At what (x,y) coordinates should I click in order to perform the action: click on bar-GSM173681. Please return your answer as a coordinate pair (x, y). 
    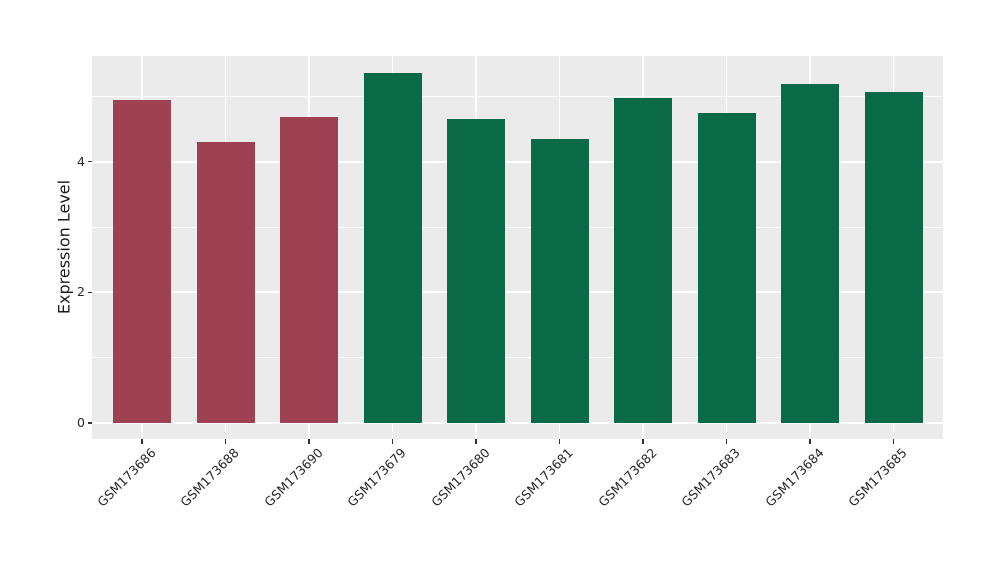
    Looking at the image, I should click on (559, 280).